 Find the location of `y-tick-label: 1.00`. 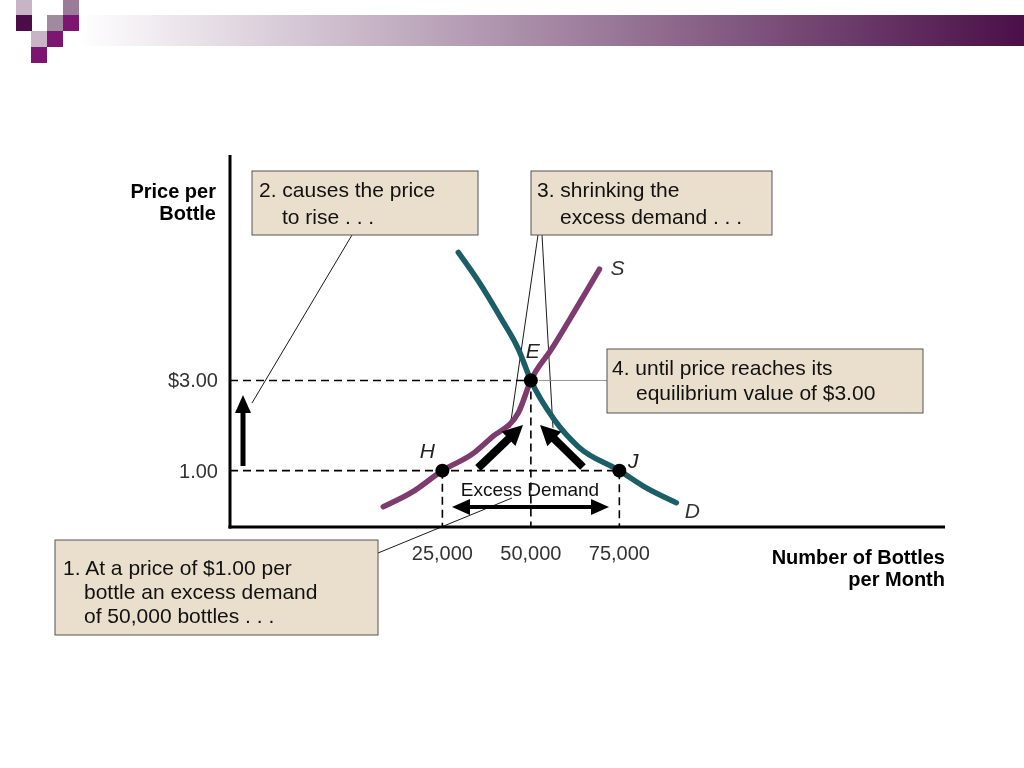

y-tick-label: 1.00 is located at coordinates (198, 470).